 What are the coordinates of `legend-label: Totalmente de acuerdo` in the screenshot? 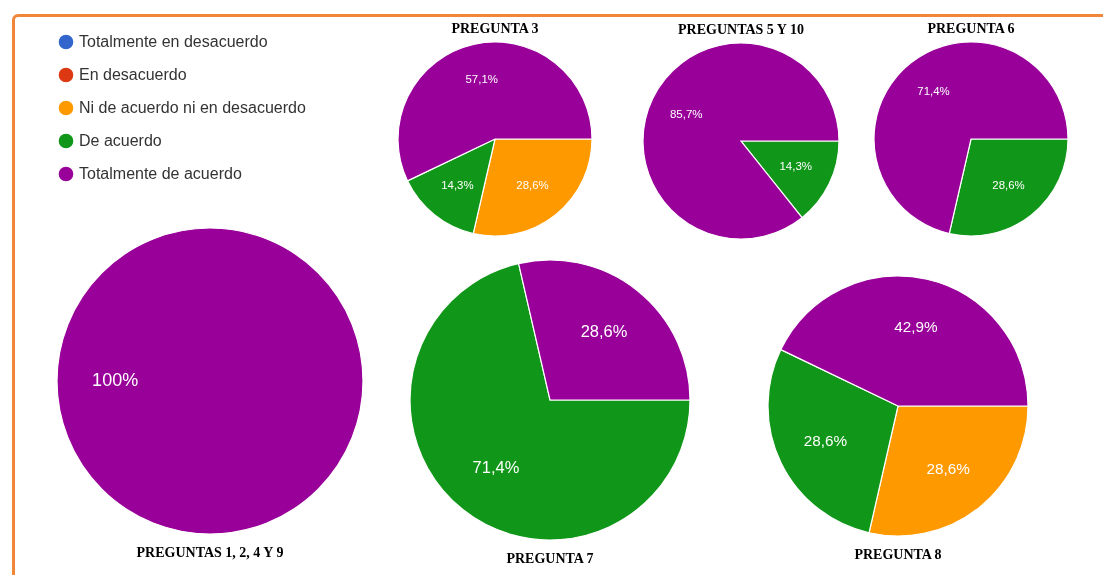 It's located at (160, 173).